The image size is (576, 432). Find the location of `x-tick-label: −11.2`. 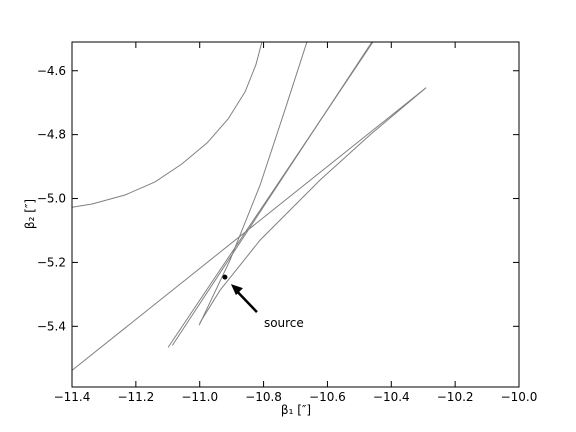

x-tick-label: −11.2 is located at coordinates (135, 397).